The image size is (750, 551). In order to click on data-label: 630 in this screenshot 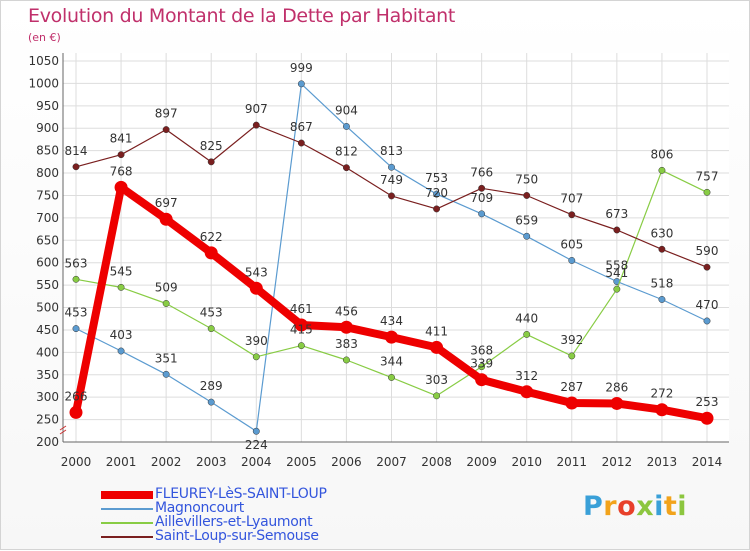, I will do `click(661, 233)`.